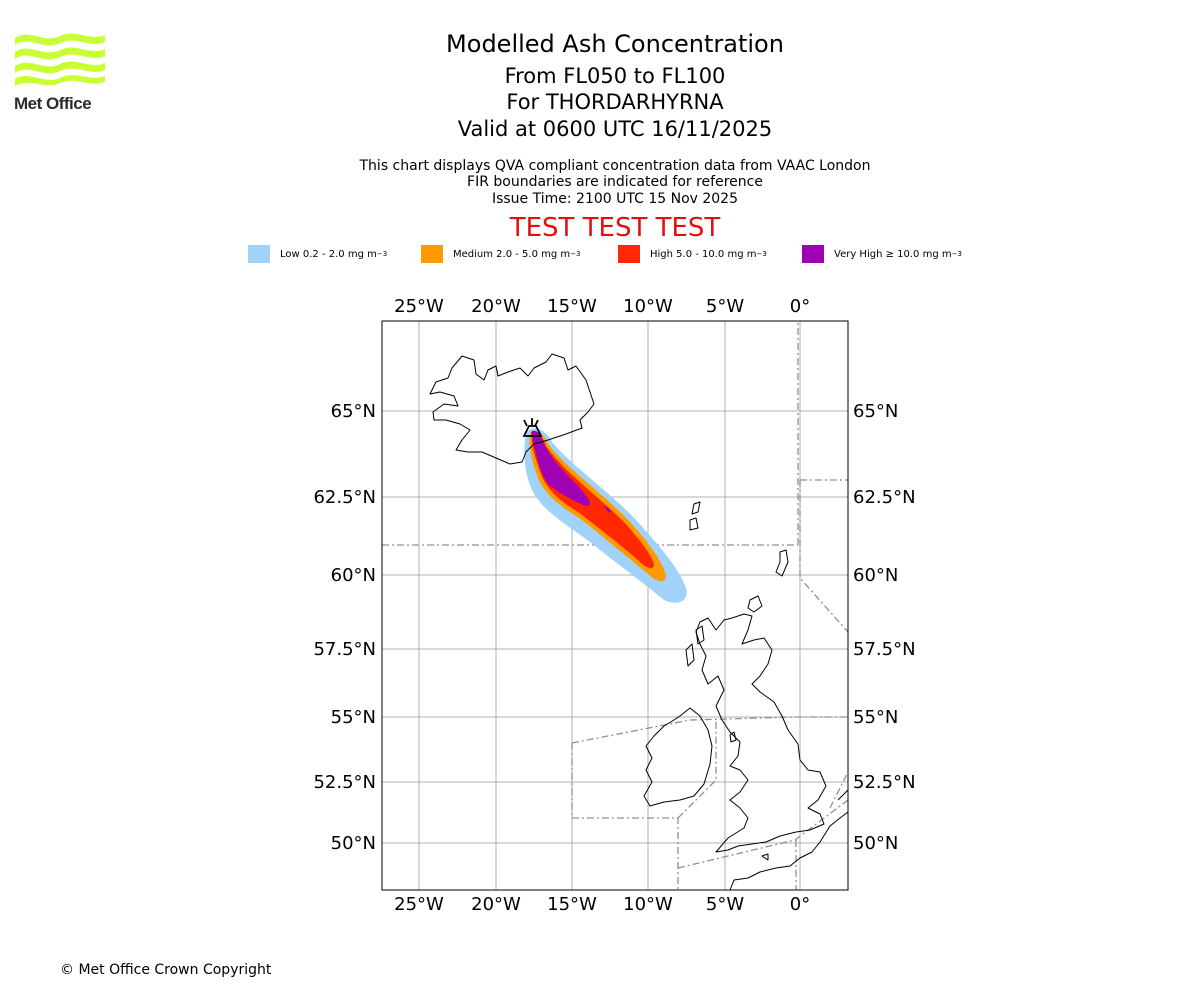  What do you see at coordinates (884, 649) in the screenshot?
I see `lat-tick-right: 57.5°N` at bounding box center [884, 649].